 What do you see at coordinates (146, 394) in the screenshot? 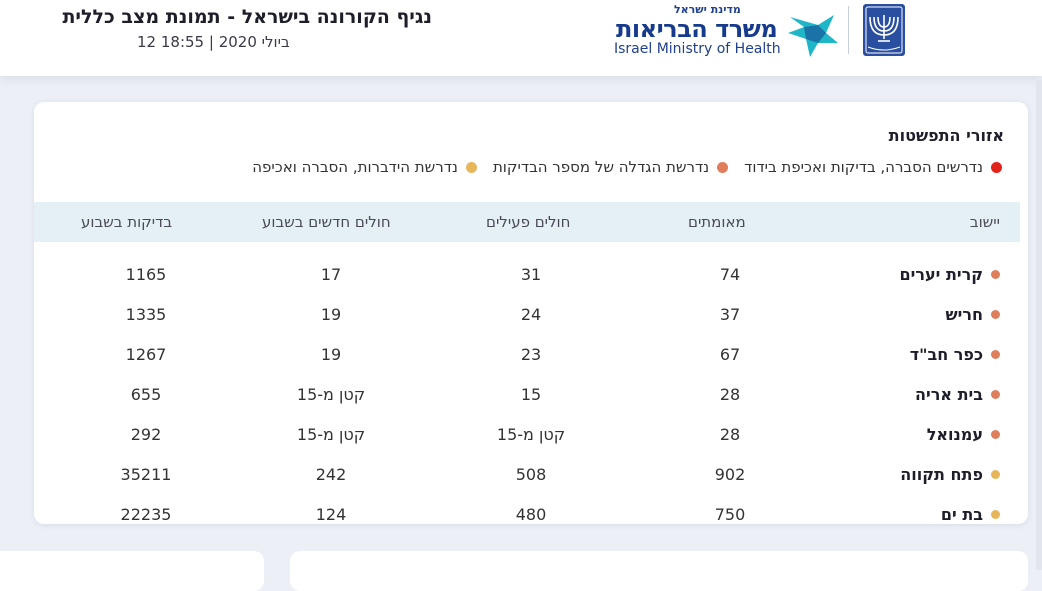
I see `tests-week-value: 655` at bounding box center [146, 394].